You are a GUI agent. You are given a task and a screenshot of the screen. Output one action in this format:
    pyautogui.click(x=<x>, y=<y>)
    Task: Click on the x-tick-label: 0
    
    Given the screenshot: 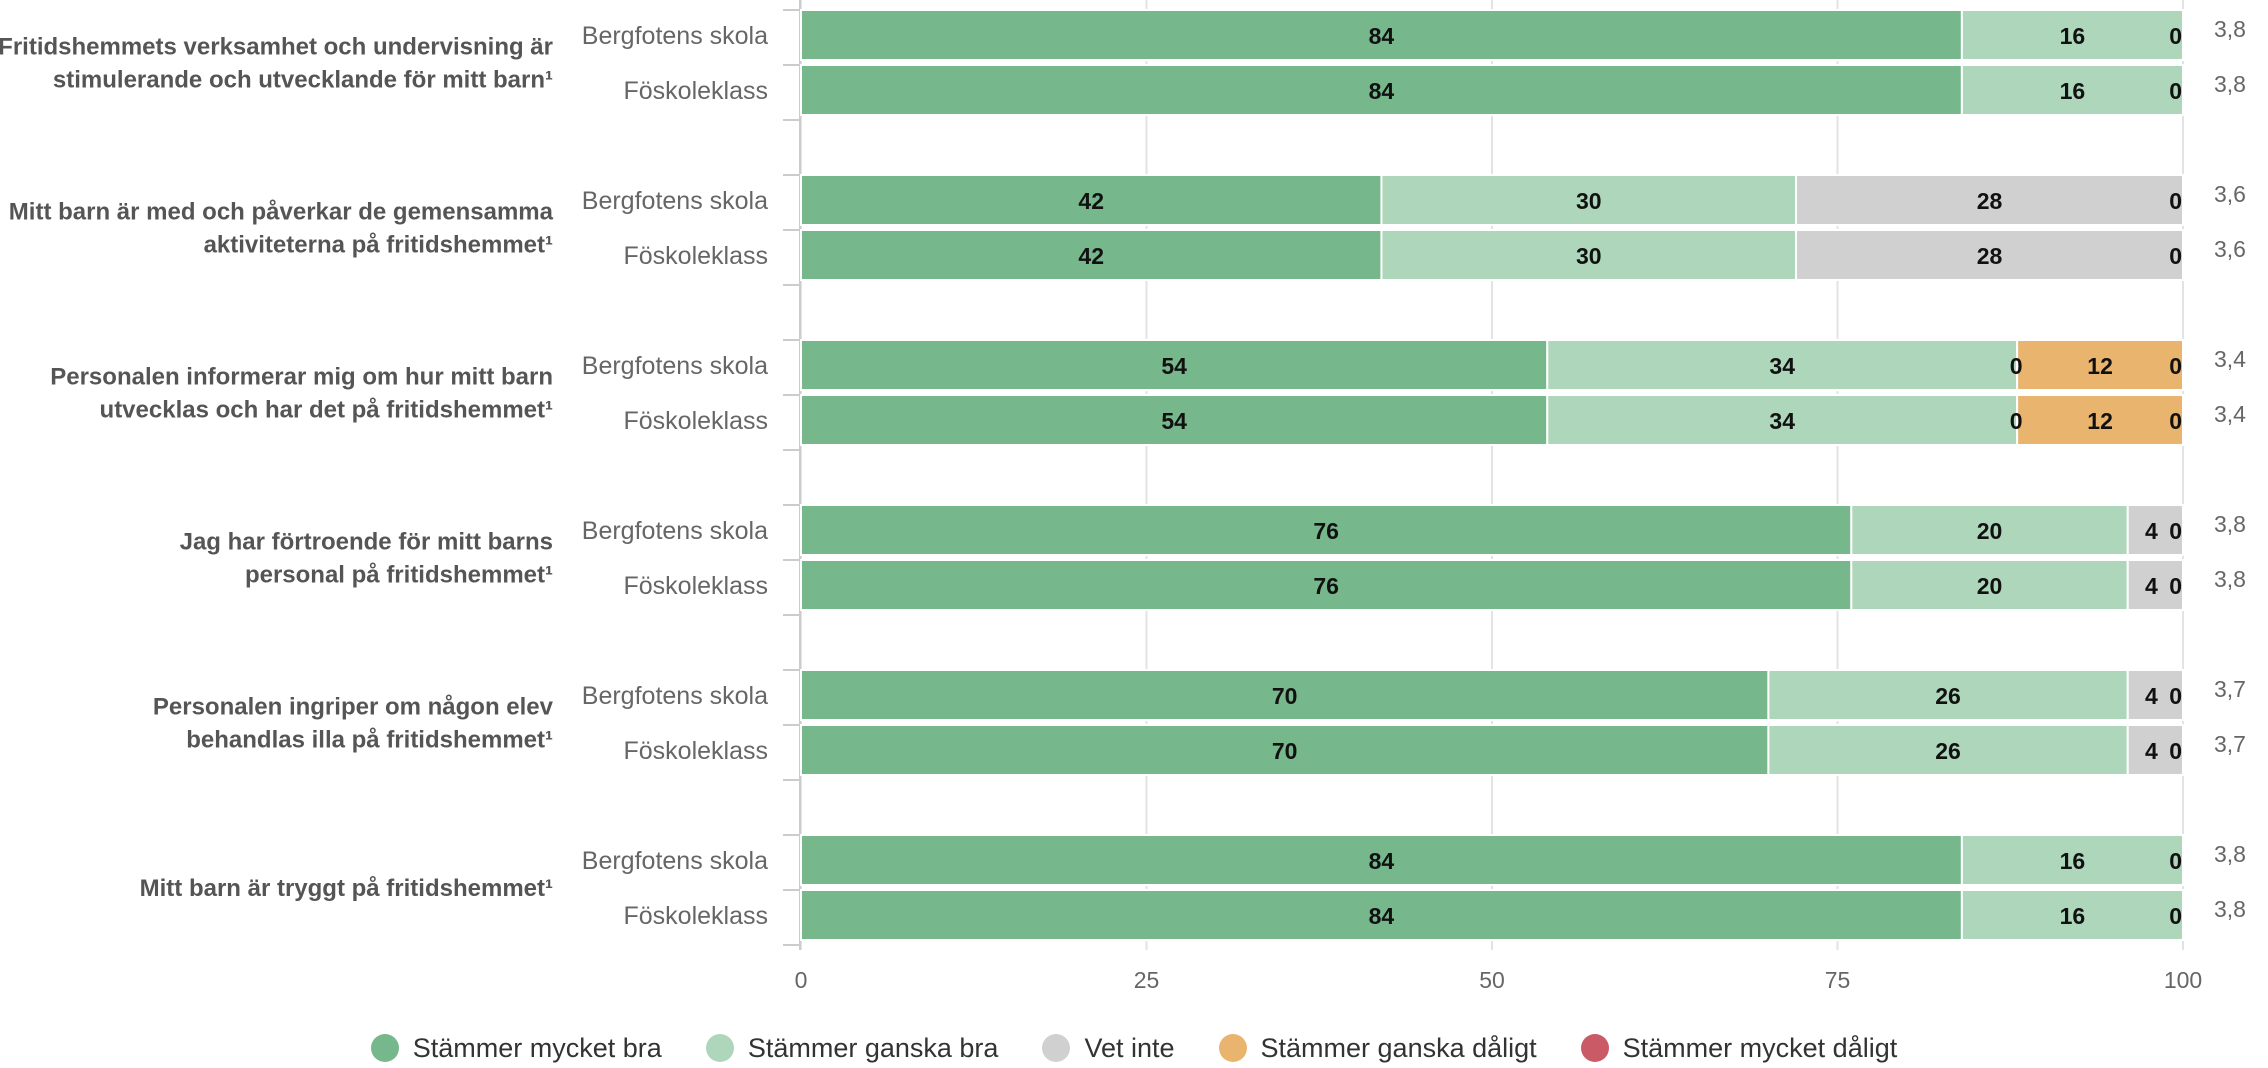 What is the action you would take?
    pyautogui.click(x=801, y=980)
    